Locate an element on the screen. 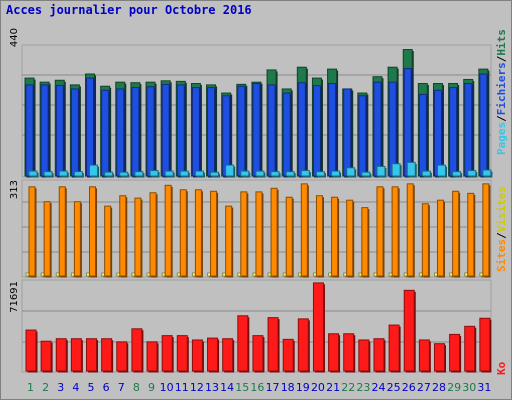  day-label: 18 is located at coordinates (288, 387).